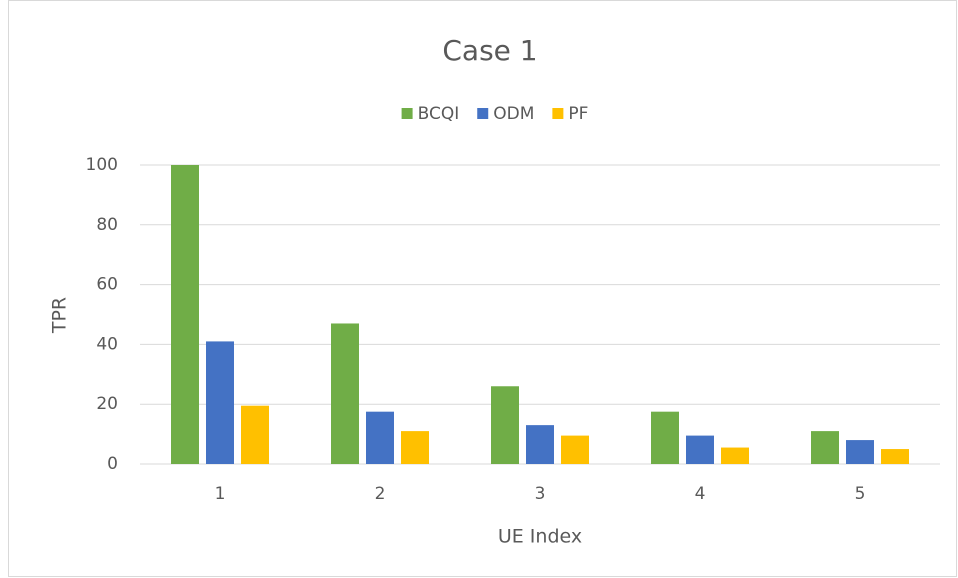 This screenshot has width=958, height=578. Describe the element at coordinates (540, 494) in the screenshot. I see `x-tick-label: 3` at that location.